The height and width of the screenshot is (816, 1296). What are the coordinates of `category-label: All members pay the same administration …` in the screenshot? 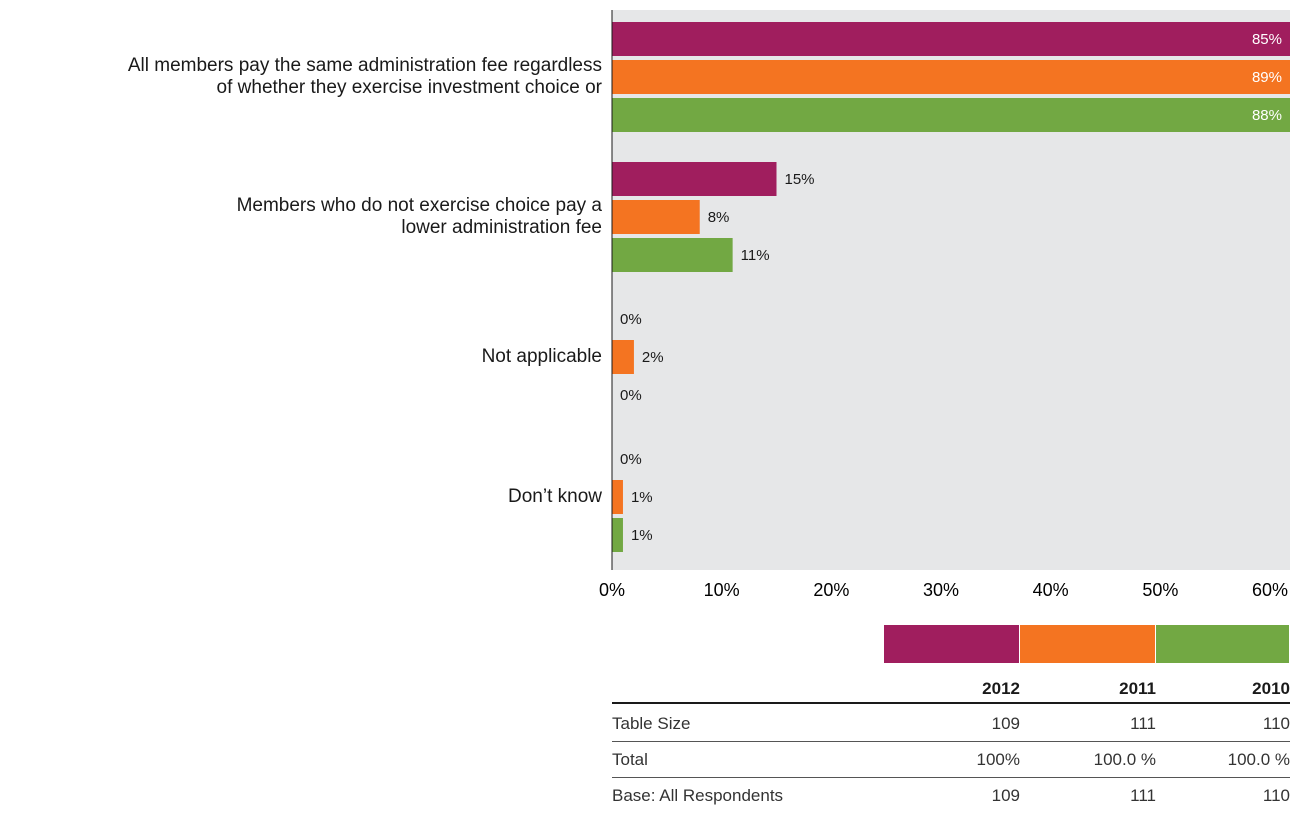 It's located at (364, 76).